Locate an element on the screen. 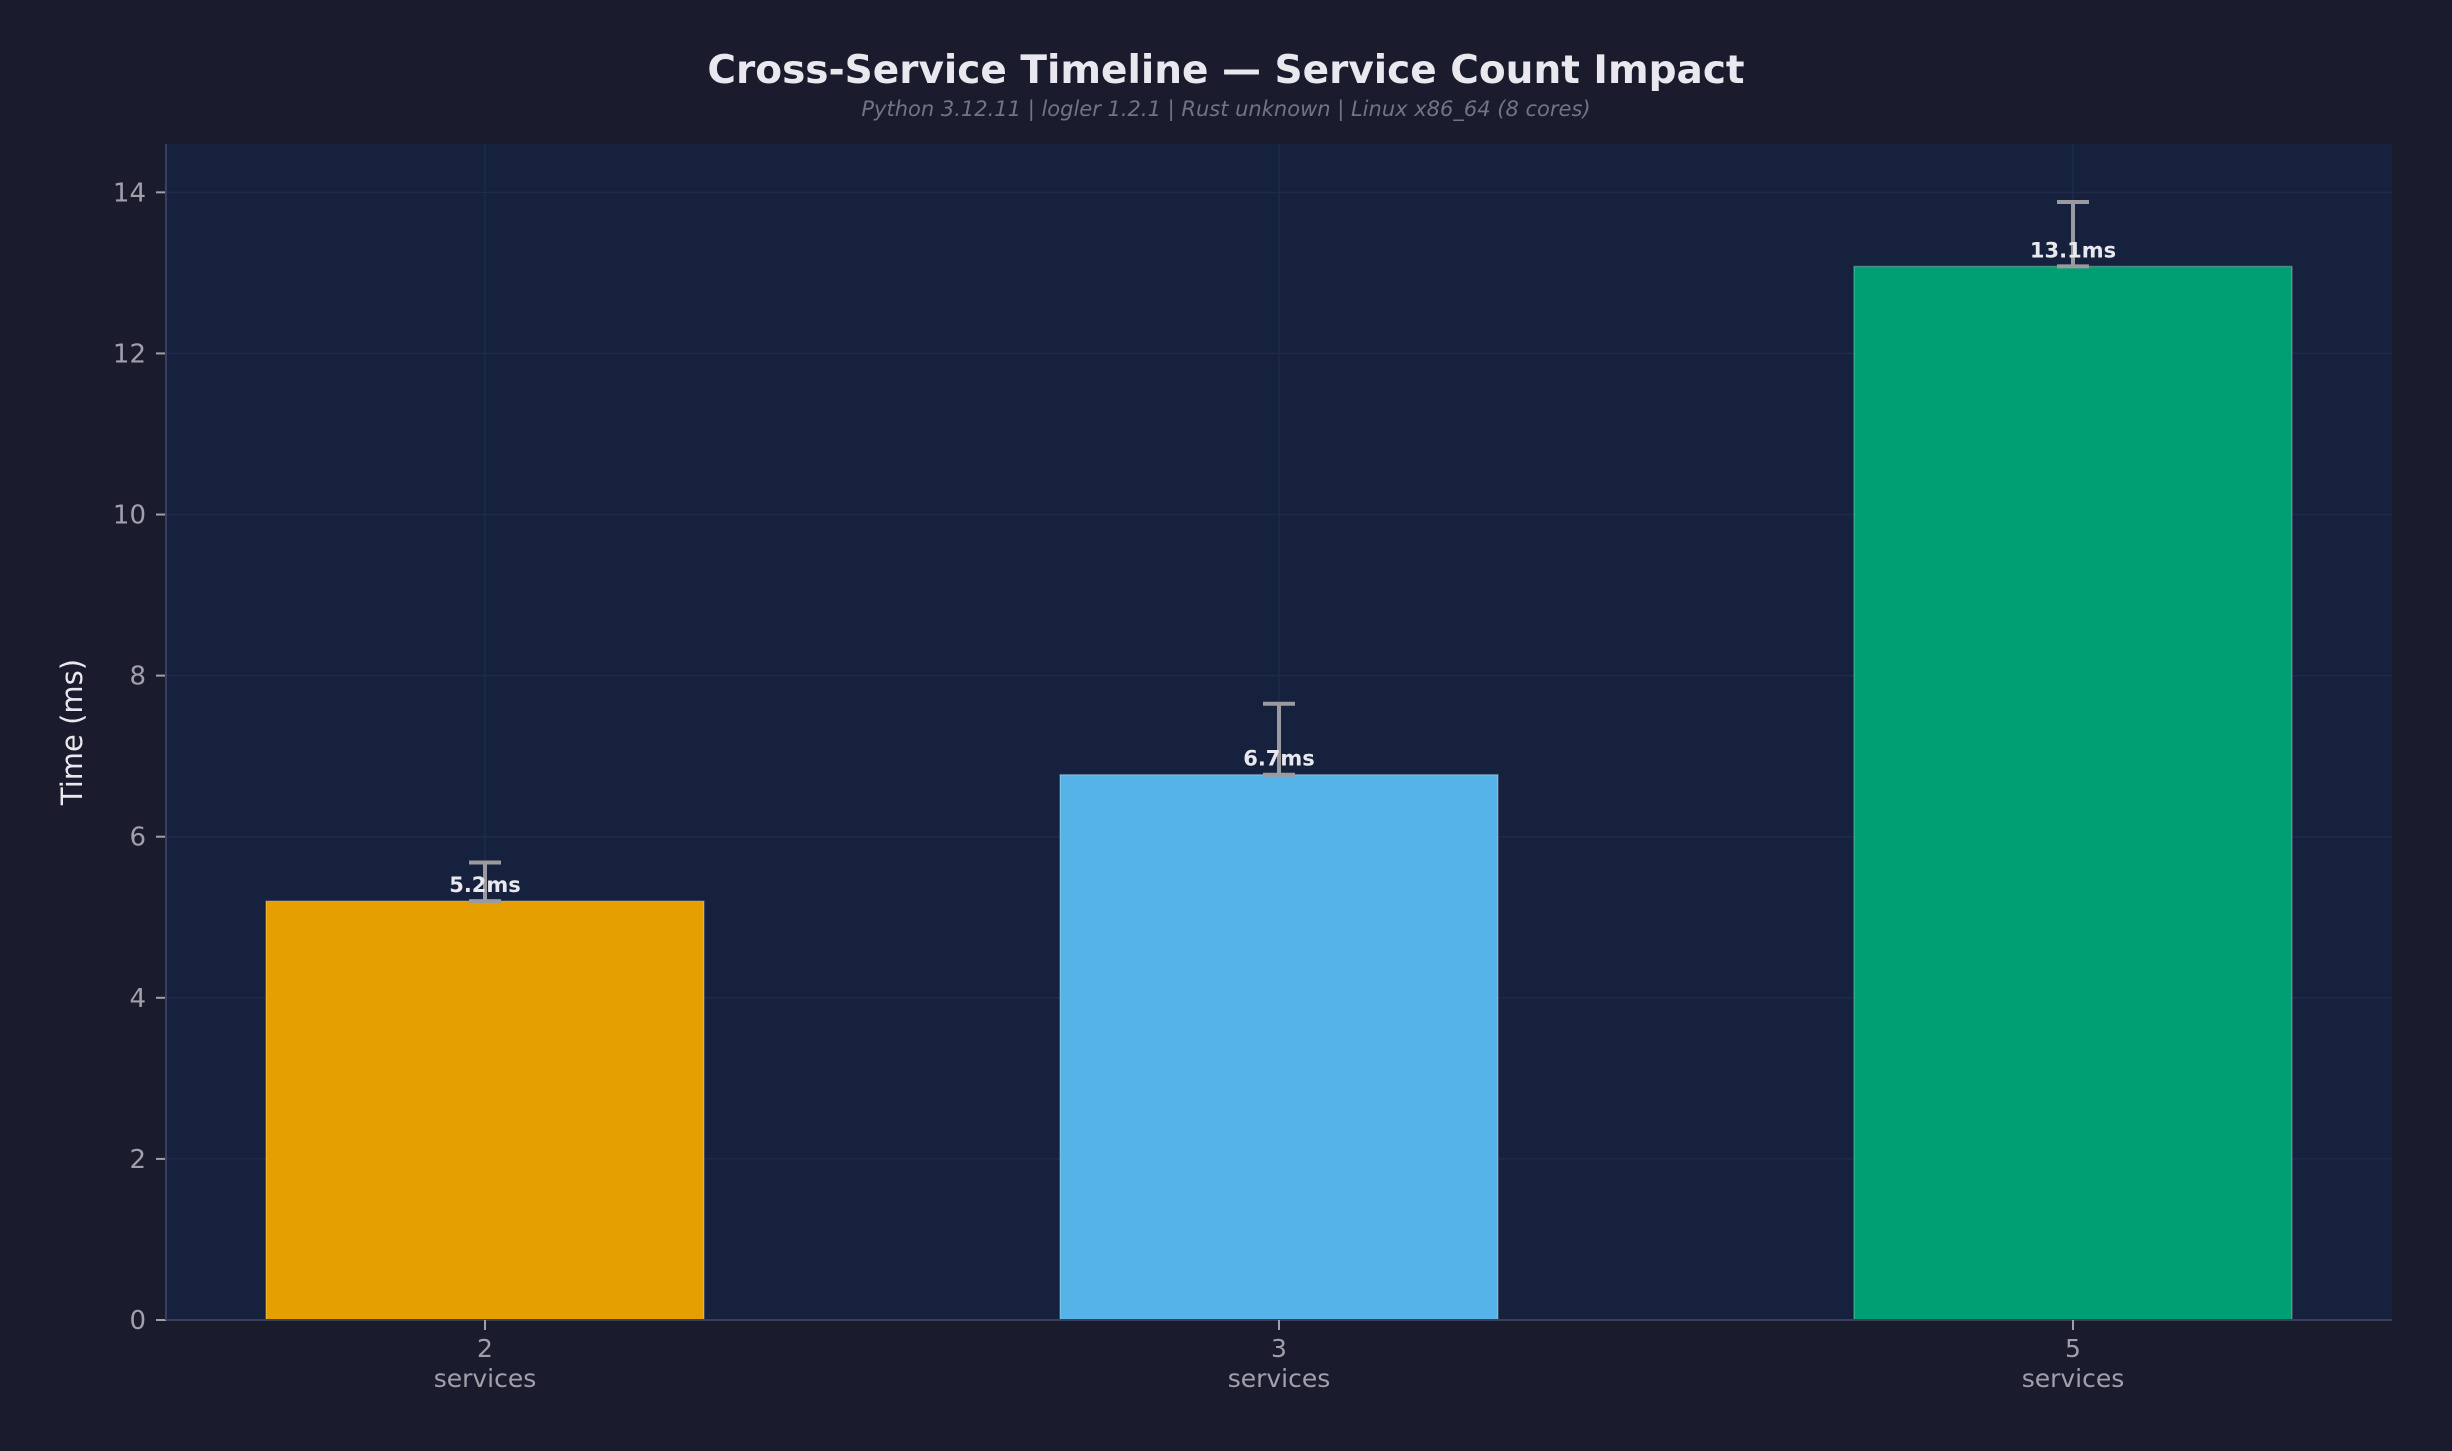  x-tick-label: 2 is located at coordinates (485, 1348).